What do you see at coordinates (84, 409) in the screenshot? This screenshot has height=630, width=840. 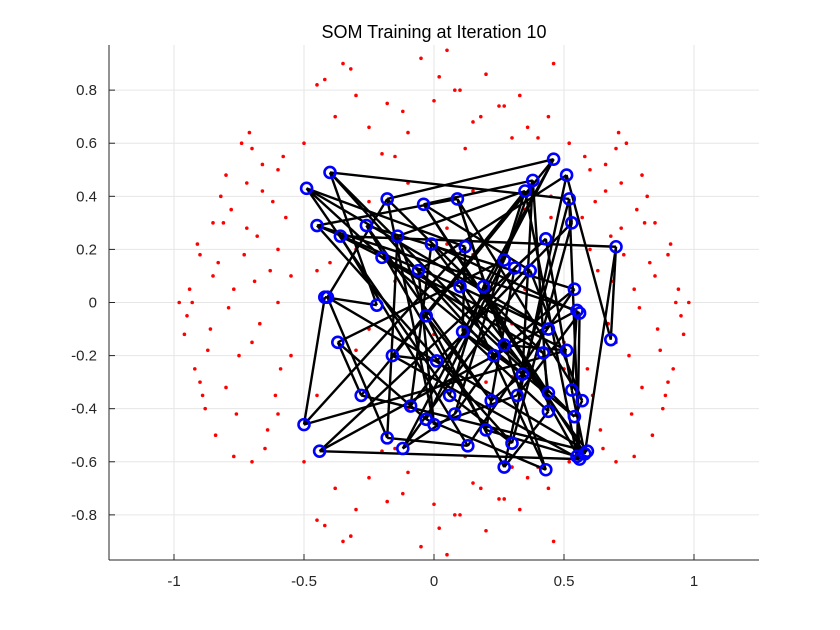 I see `y-tick-label: -0.4` at bounding box center [84, 409].